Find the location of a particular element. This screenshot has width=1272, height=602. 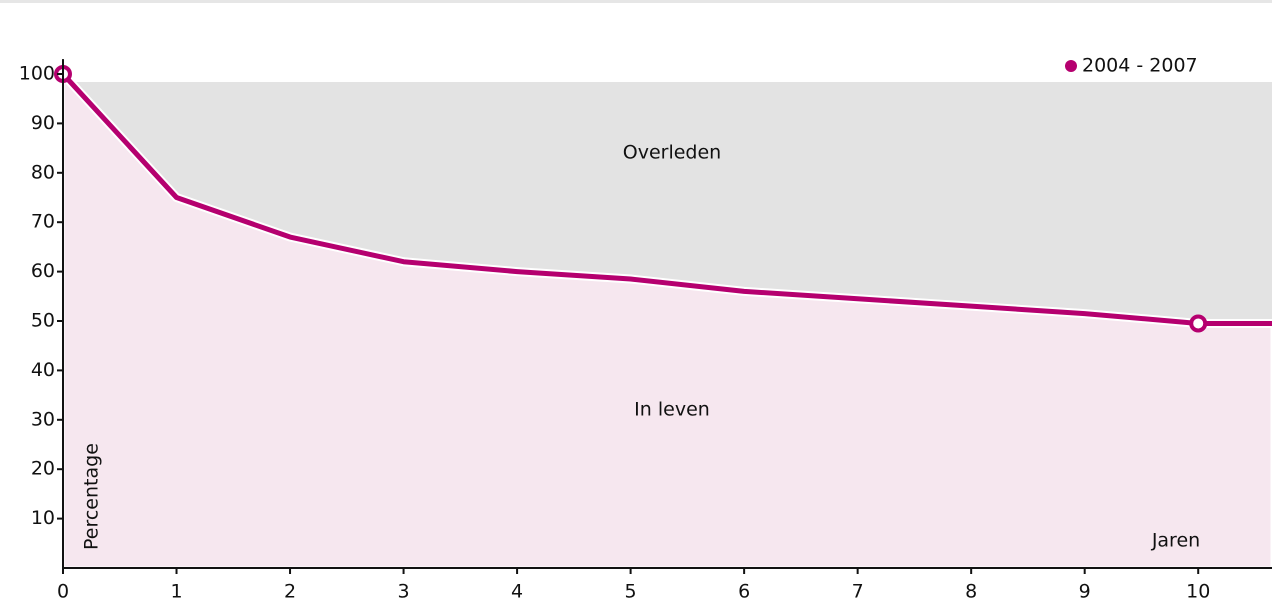

x-tick-label: 1 is located at coordinates (176, 591).